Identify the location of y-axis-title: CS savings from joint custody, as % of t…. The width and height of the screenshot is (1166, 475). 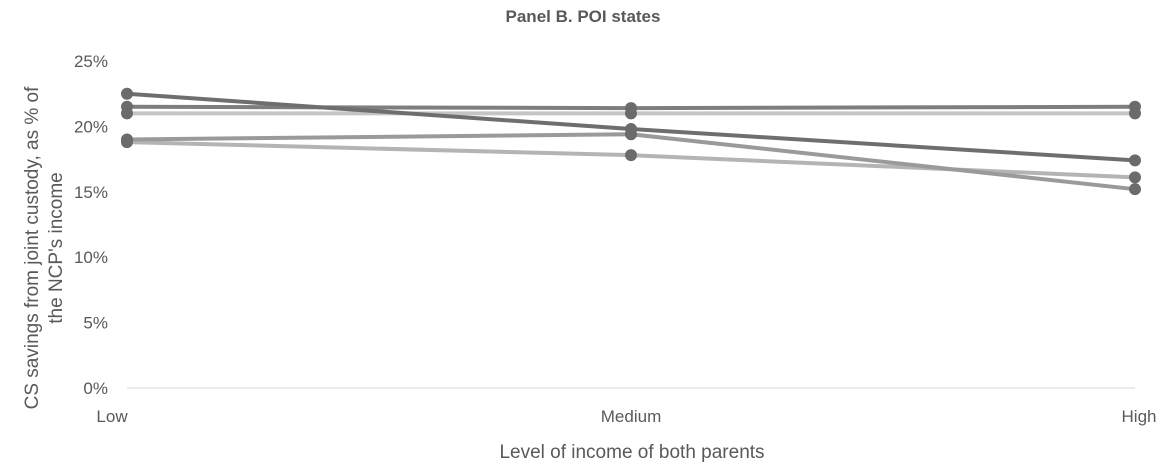
(44, 247).